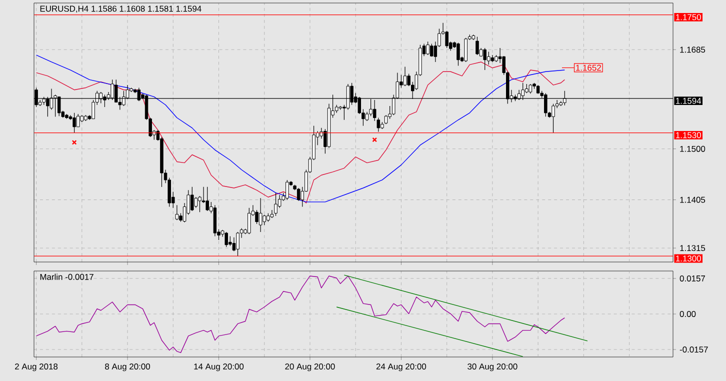 The image size is (726, 381). What do you see at coordinates (401, 368) in the screenshot?
I see `x-tick-label: 24 Aug 20:00` at bounding box center [401, 368].